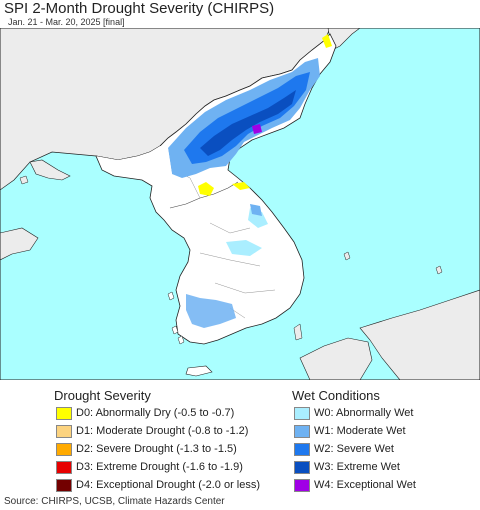  What do you see at coordinates (156, 449) in the screenshot?
I see `legend-label-d2: D2: Severe Drought (-1.3 to -1.5)` at bounding box center [156, 449].